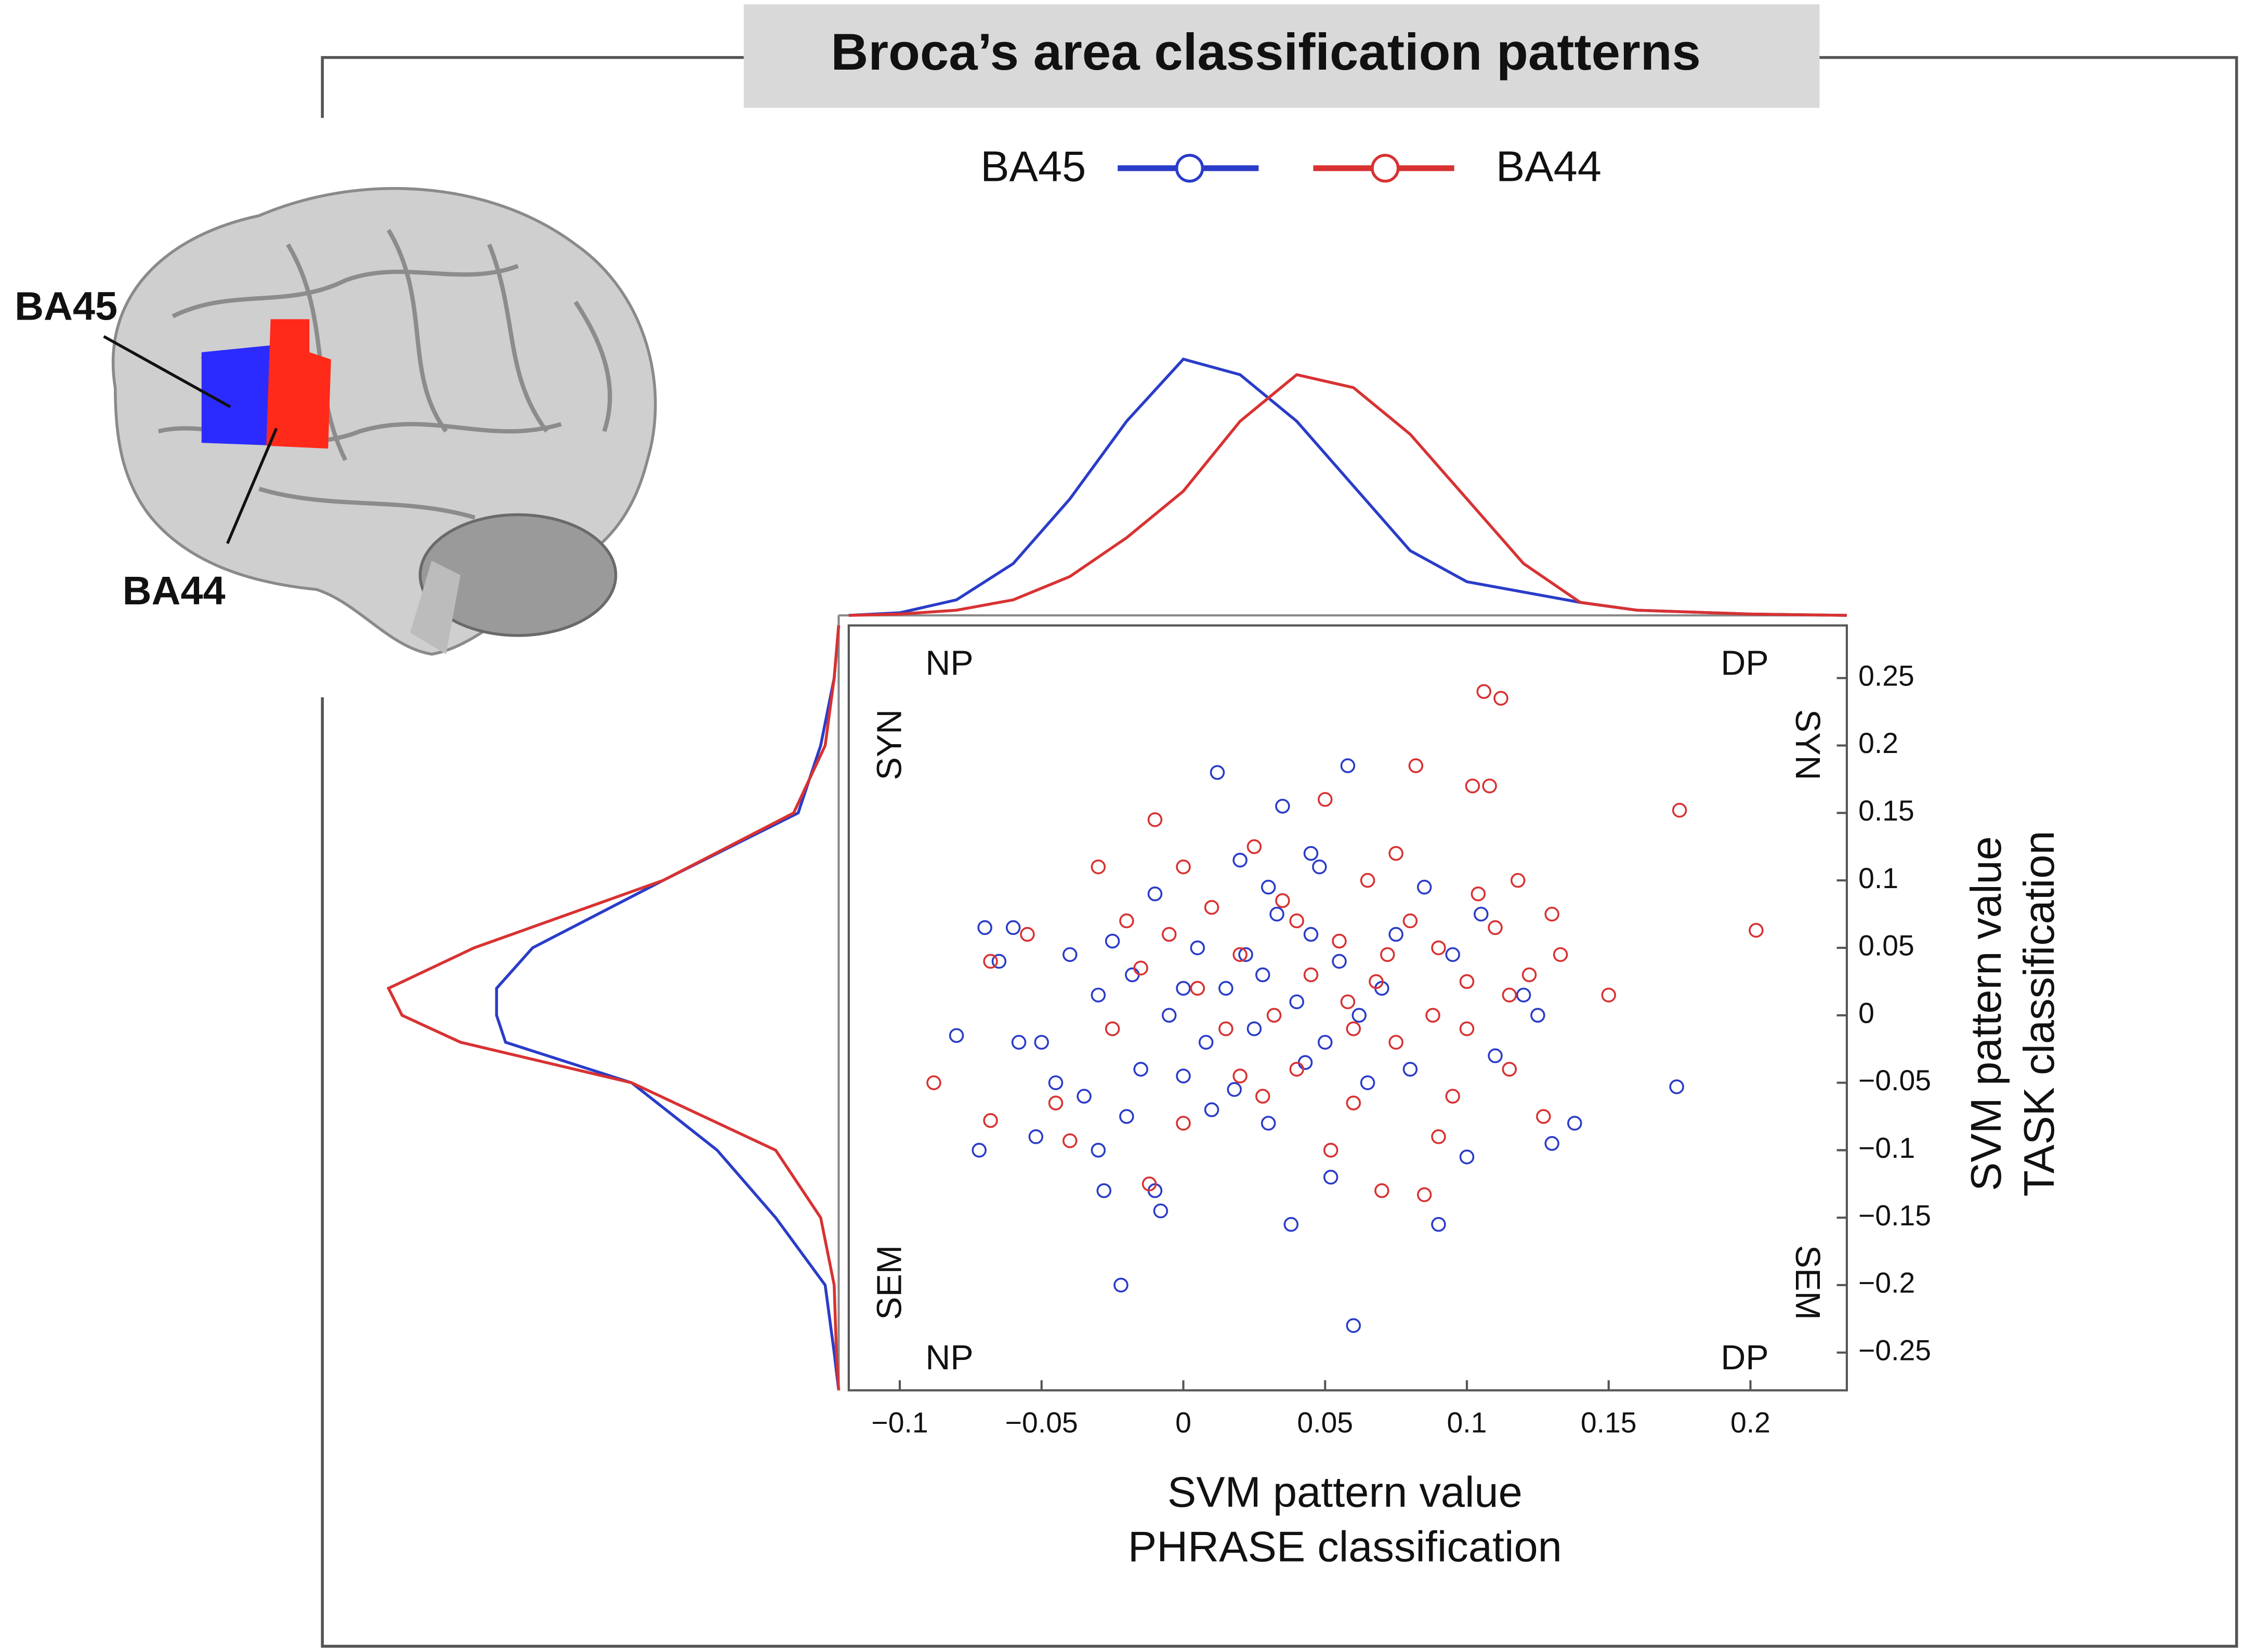  I want to click on y-tick-label: 0.05, so click(1886, 946).